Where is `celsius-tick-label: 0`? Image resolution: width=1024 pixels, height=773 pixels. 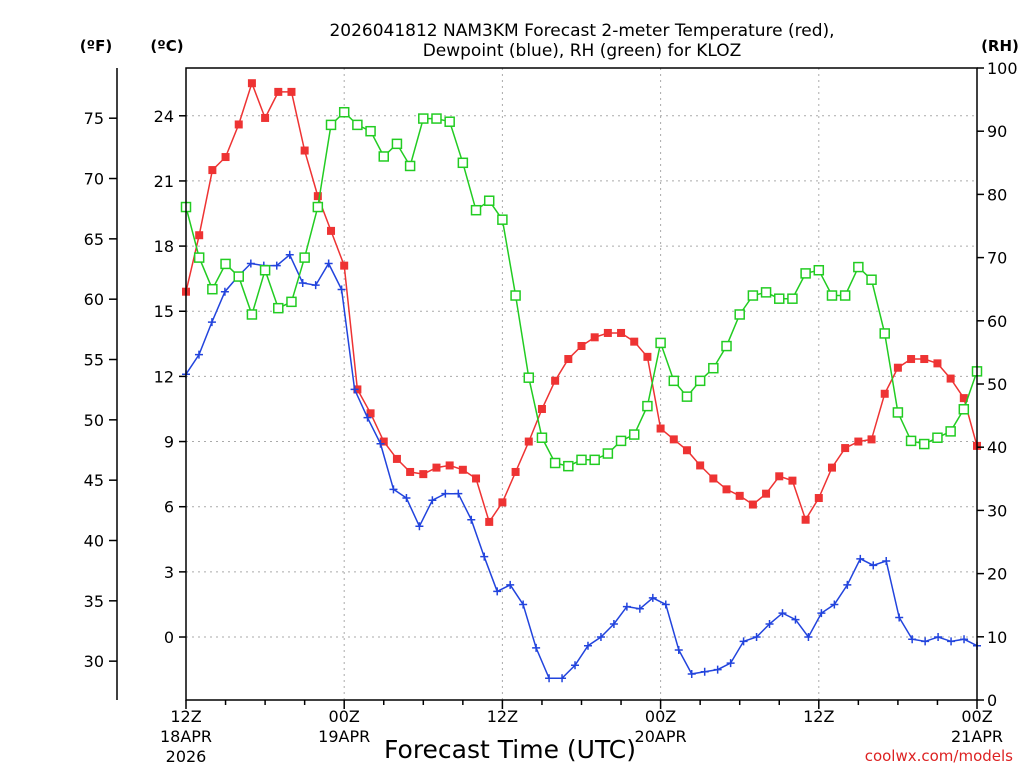
celsius-tick-label: 0 is located at coordinates (169, 637).